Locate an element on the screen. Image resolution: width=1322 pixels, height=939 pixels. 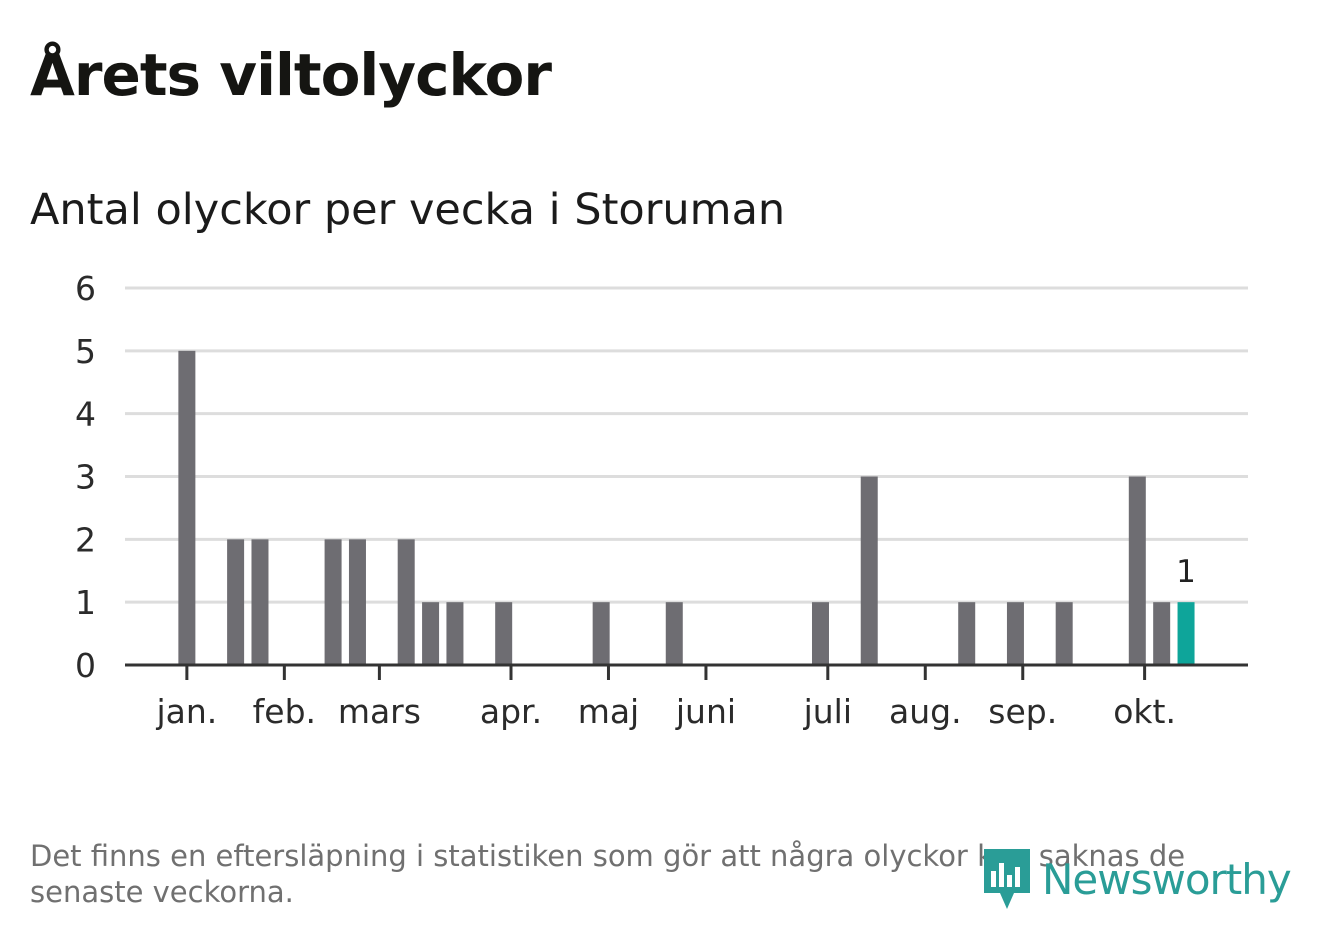
x-tick-label: aug. is located at coordinates (925, 711).